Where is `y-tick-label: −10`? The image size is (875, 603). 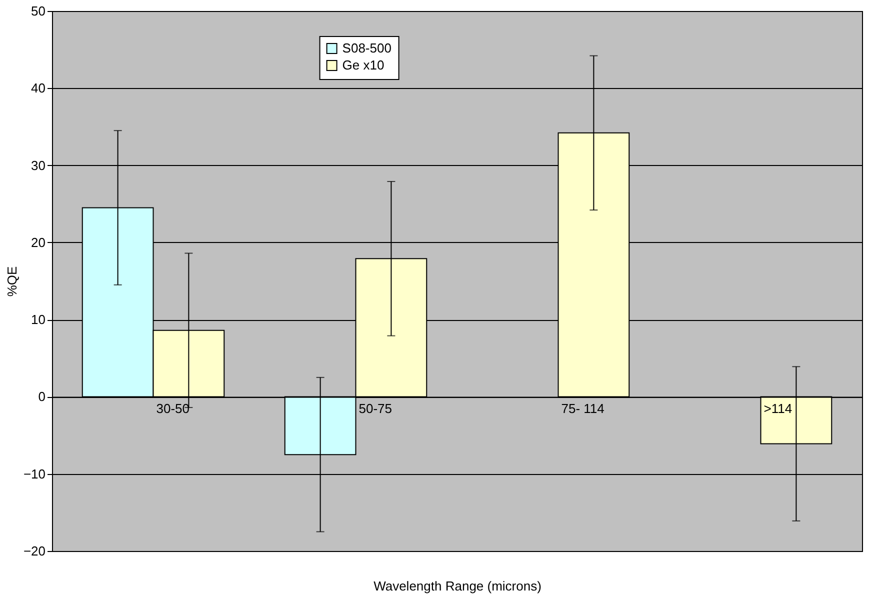
y-tick-label: −10 is located at coordinates (34, 474).